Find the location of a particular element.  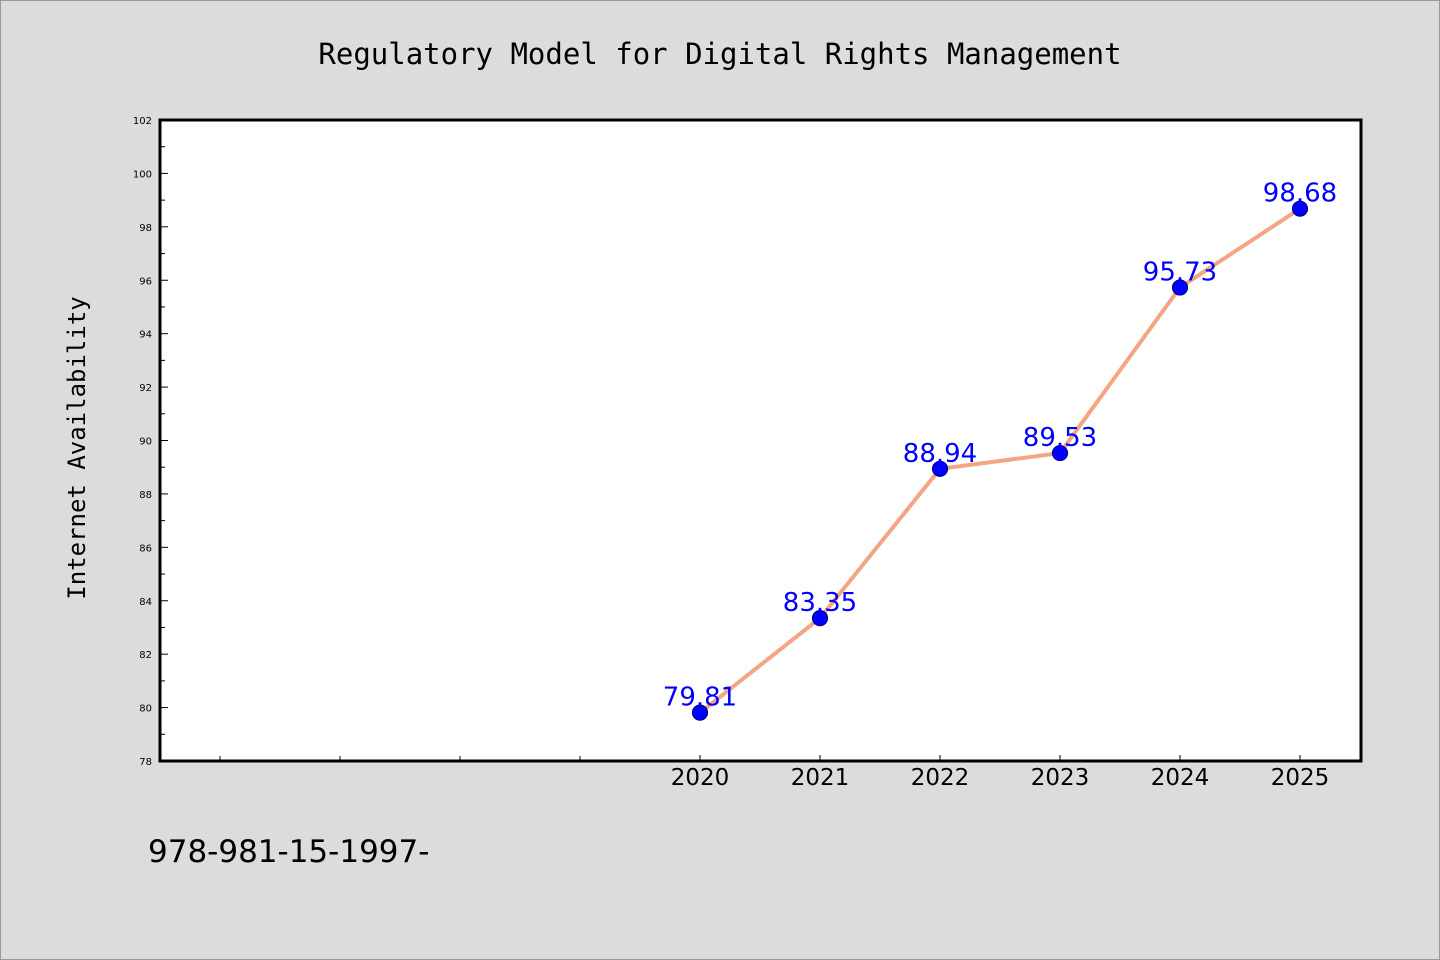

data-label: 89.53 is located at coordinates (1060, 438).